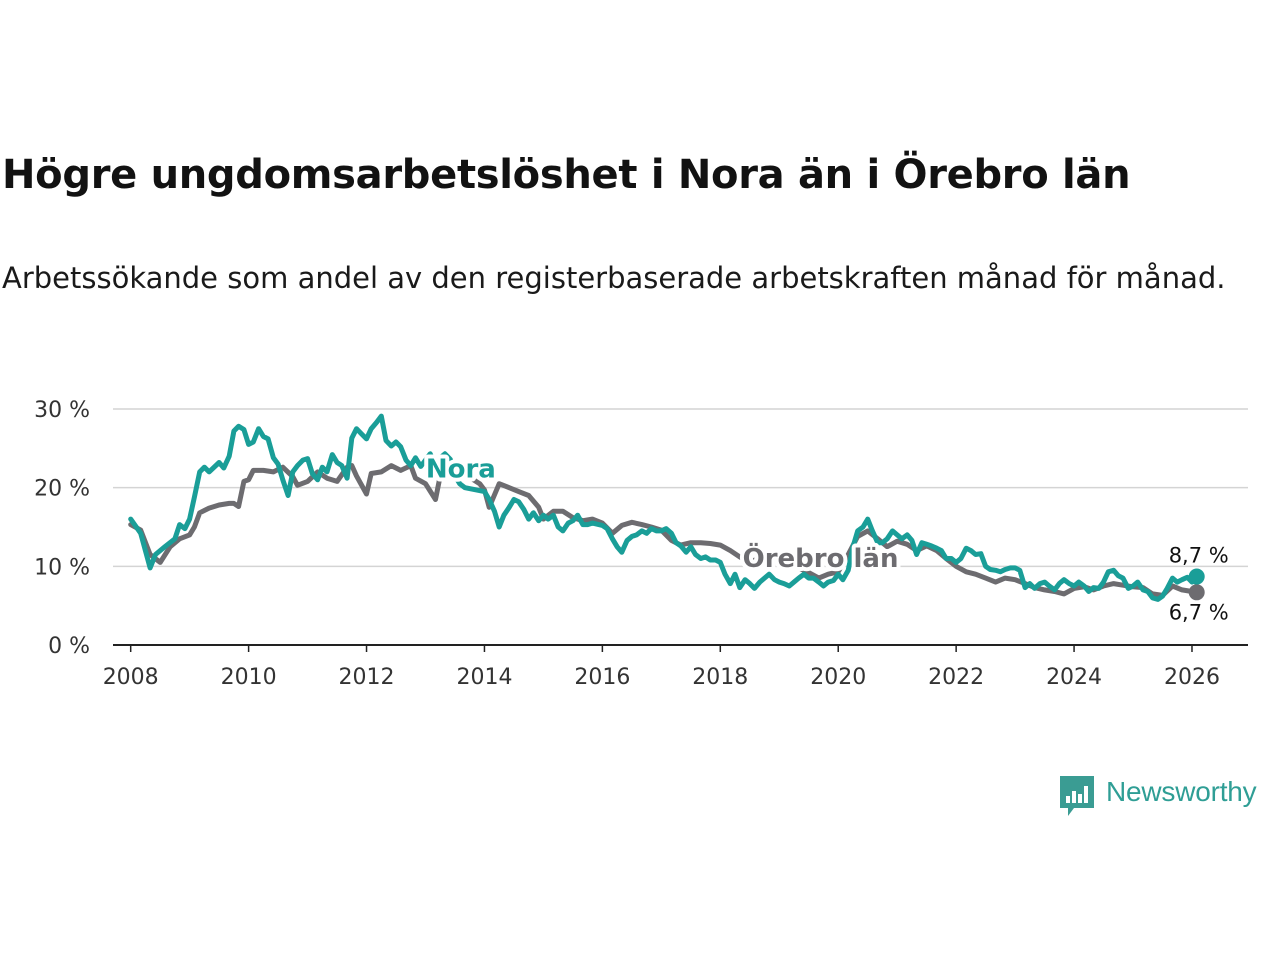 The width and height of the screenshot is (1280, 960). I want to click on y-tick-label: 20 %, so click(62, 489).